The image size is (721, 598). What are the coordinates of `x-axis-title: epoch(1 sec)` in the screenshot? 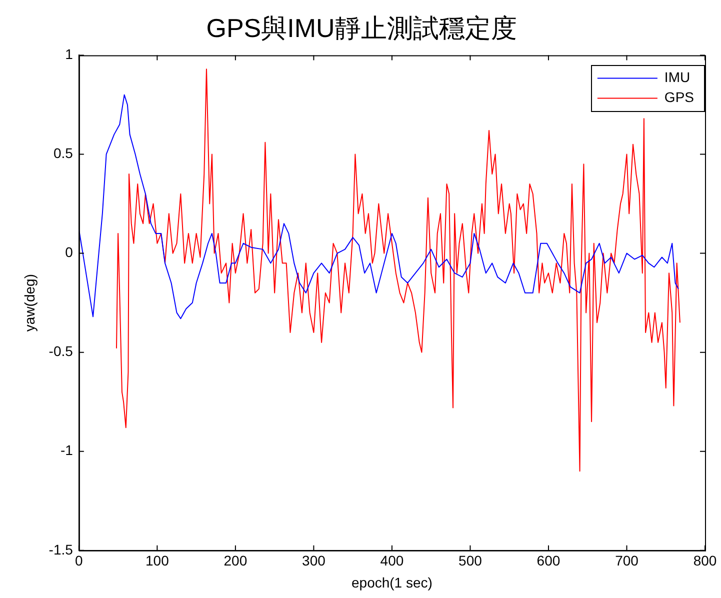 It's located at (391, 582).